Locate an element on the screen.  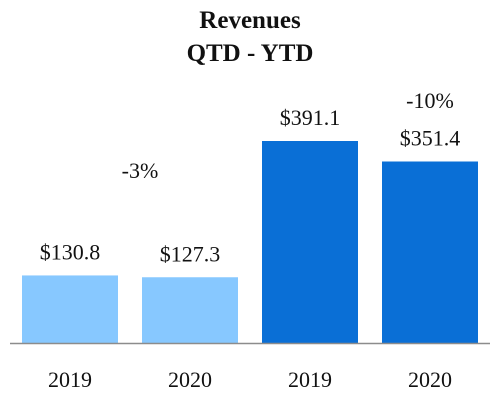
bar-value-label-2: $127.3 is located at coordinates (190, 253).